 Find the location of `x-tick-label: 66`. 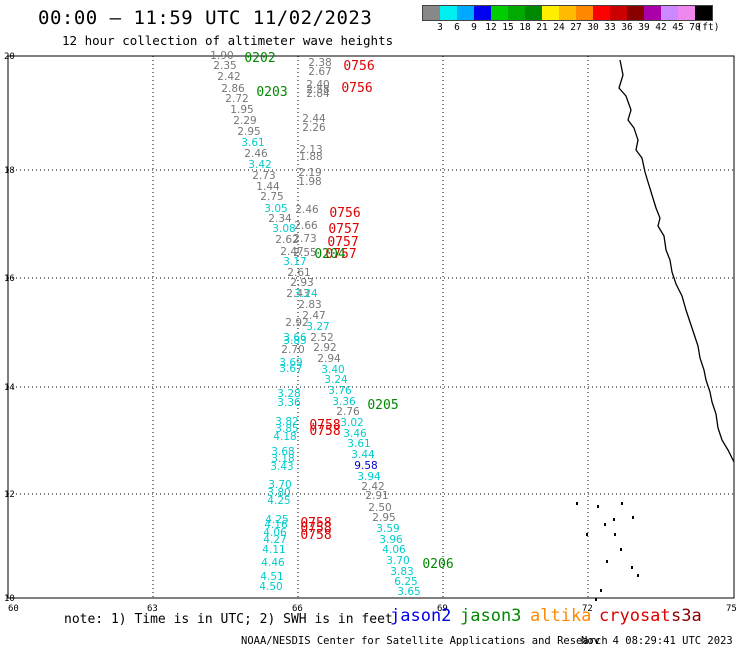

x-tick-label: 66 is located at coordinates (297, 609).